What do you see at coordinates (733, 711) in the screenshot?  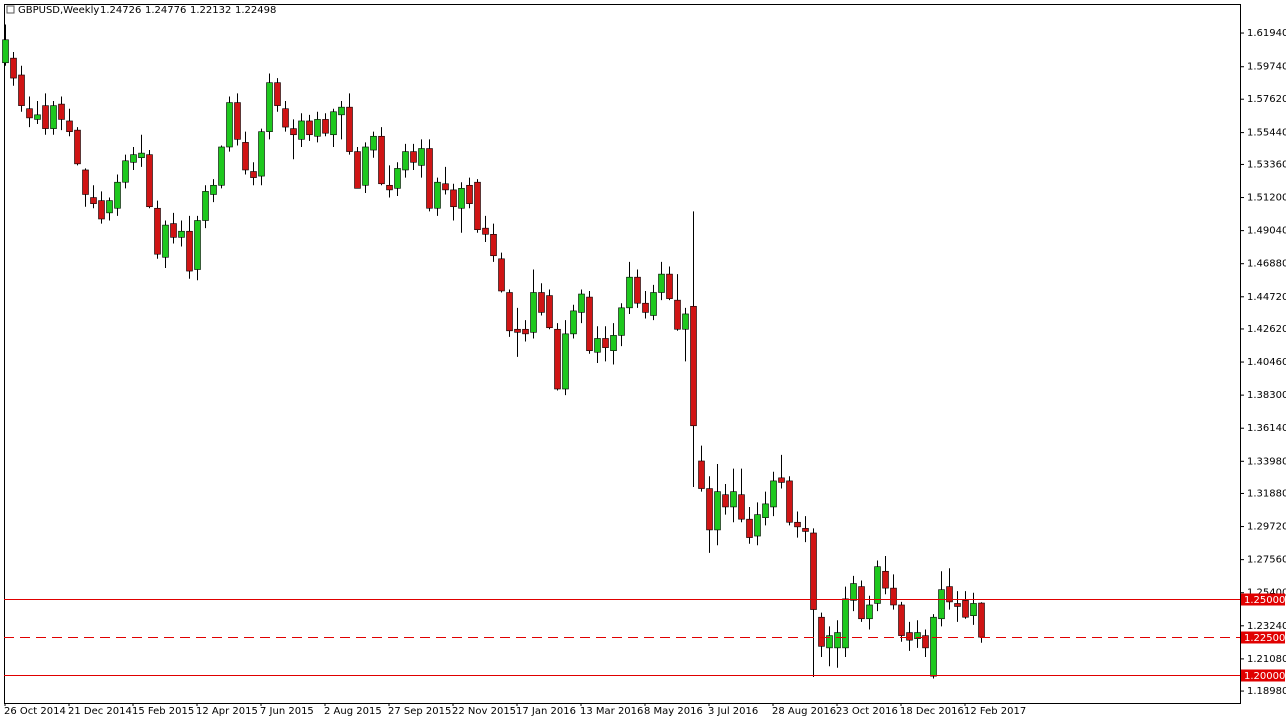 I see `x-tick-label: 3 Jul 2016` at bounding box center [733, 711].